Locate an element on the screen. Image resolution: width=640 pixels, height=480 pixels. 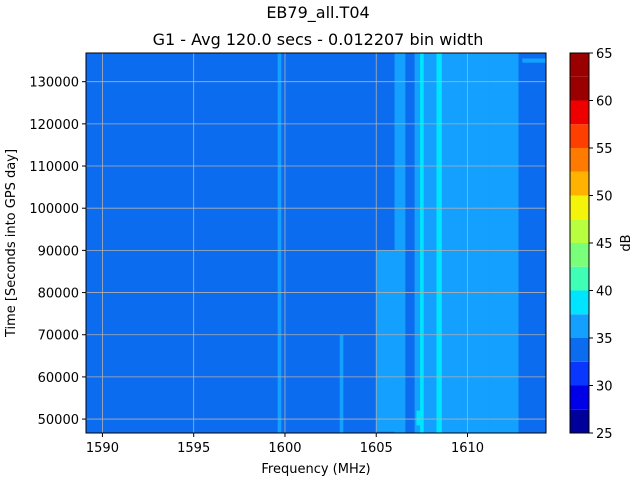
y-tick-label: 80000 is located at coordinates (58, 294).